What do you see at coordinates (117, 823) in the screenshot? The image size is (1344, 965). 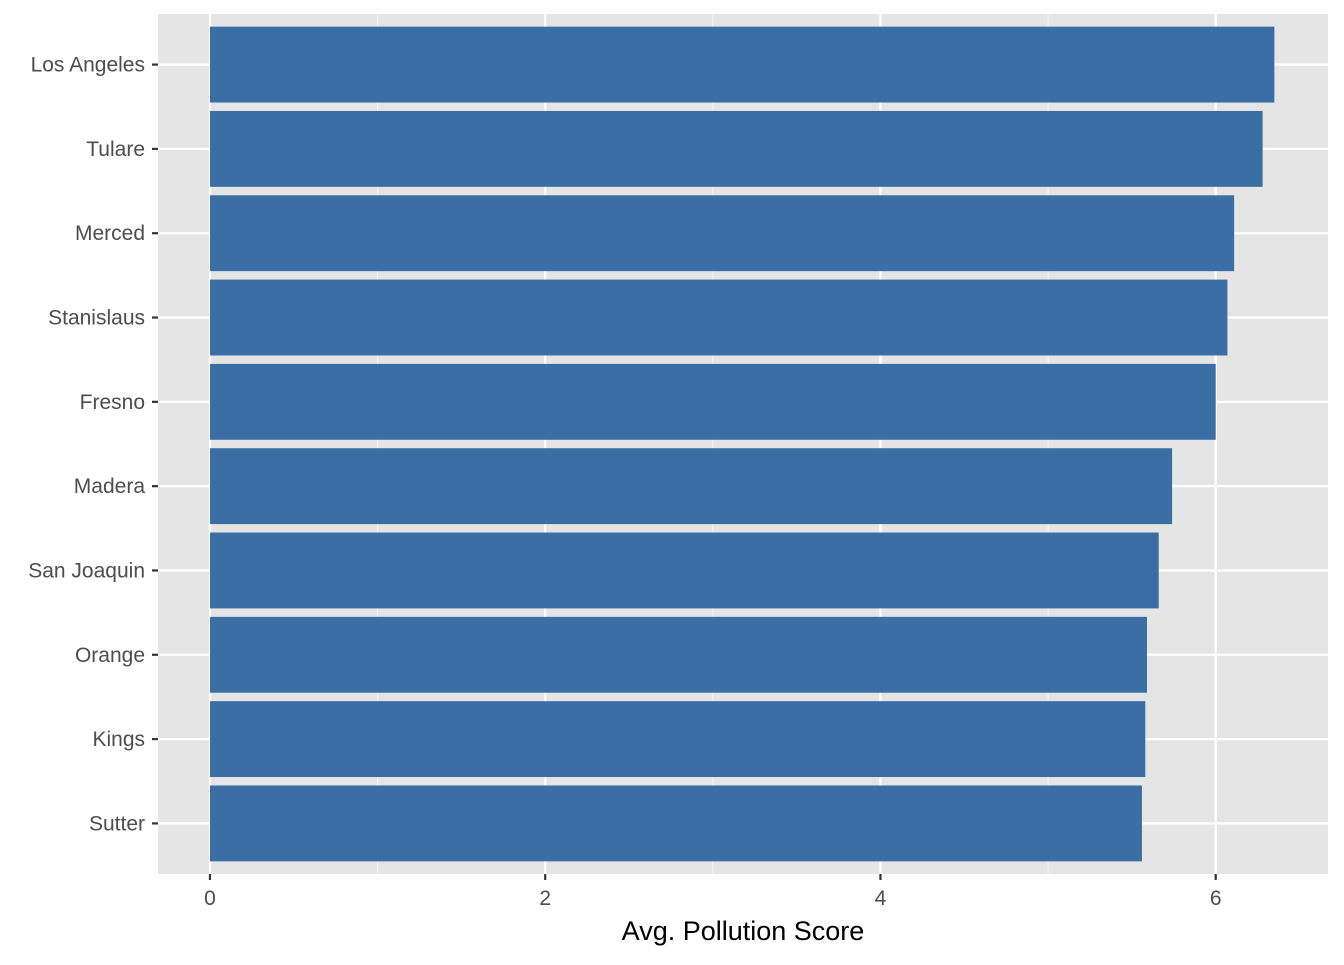 I see `y-tick-label: Sutter` at bounding box center [117, 823].